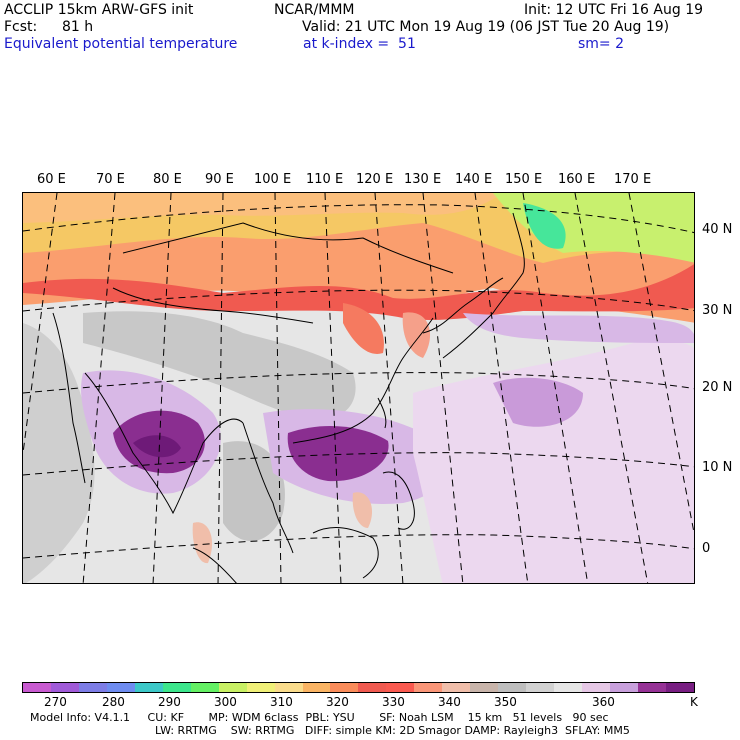  Describe the element at coordinates (69, 398) in the screenshot. I see `coast-arabian` at that location.